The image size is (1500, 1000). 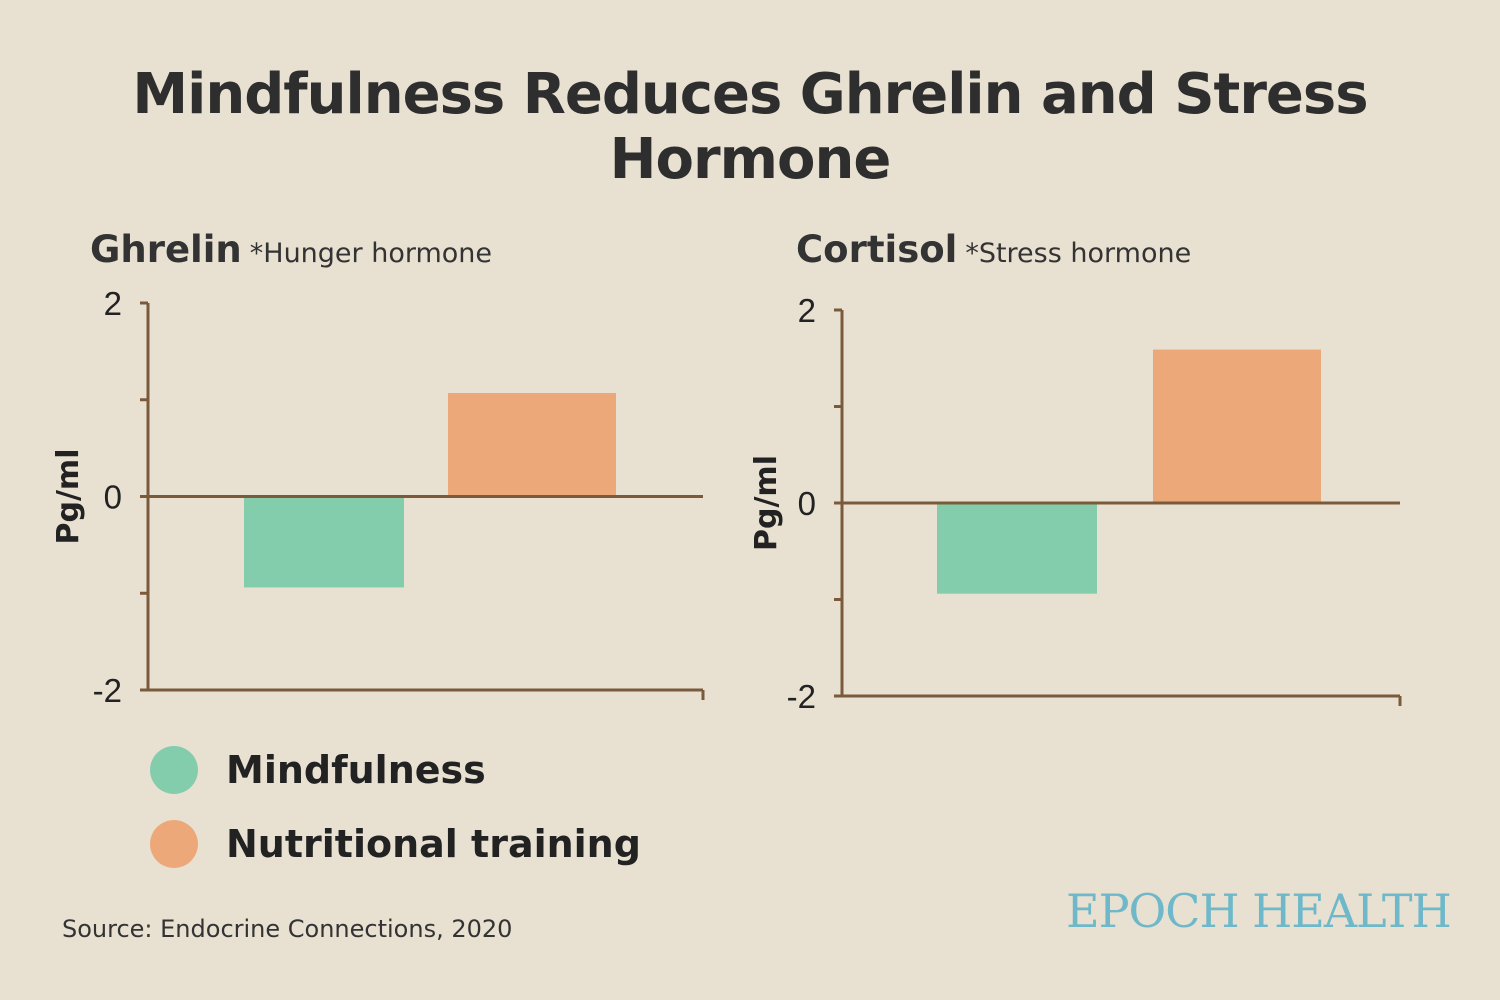 What do you see at coordinates (174, 844) in the screenshot?
I see `nutritional-swatch` at bounding box center [174, 844].